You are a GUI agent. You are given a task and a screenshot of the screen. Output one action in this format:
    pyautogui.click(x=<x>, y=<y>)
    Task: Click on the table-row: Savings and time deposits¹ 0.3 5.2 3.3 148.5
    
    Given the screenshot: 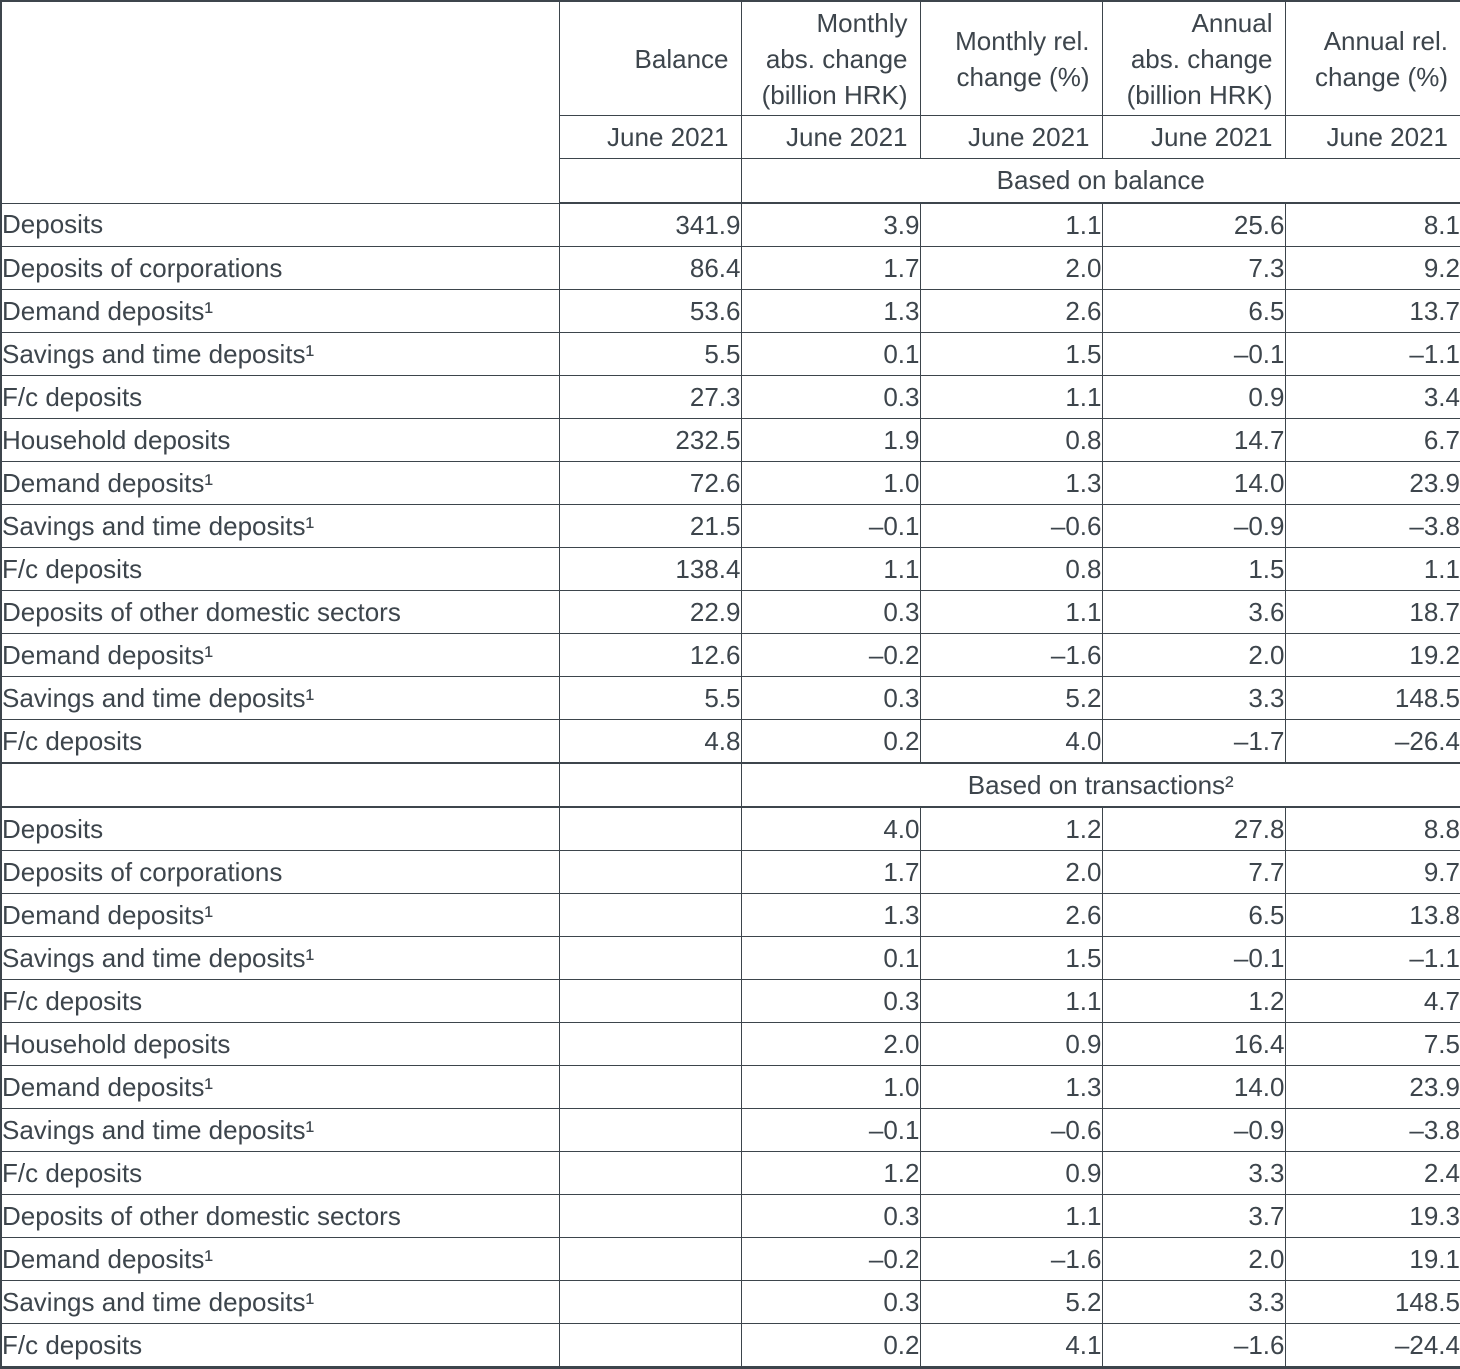 What is the action you would take?
    pyautogui.click(x=730, y=1302)
    